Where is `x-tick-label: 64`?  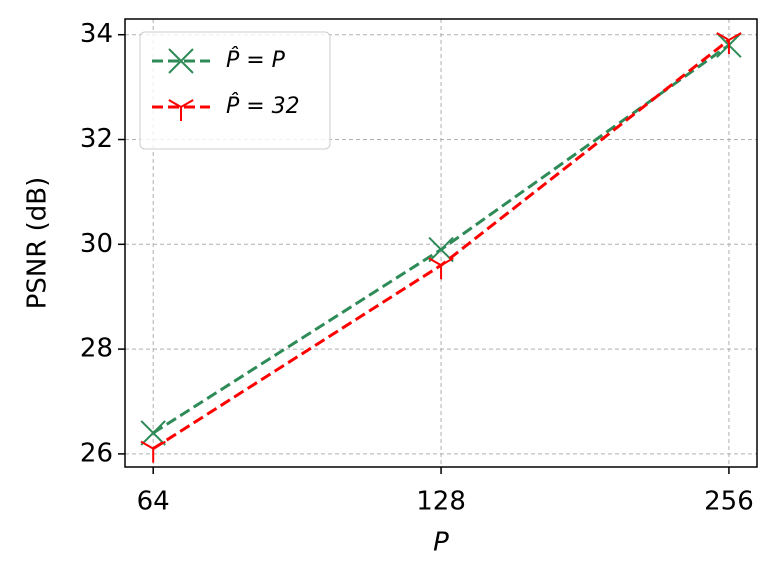 x-tick-label: 64 is located at coordinates (153, 502).